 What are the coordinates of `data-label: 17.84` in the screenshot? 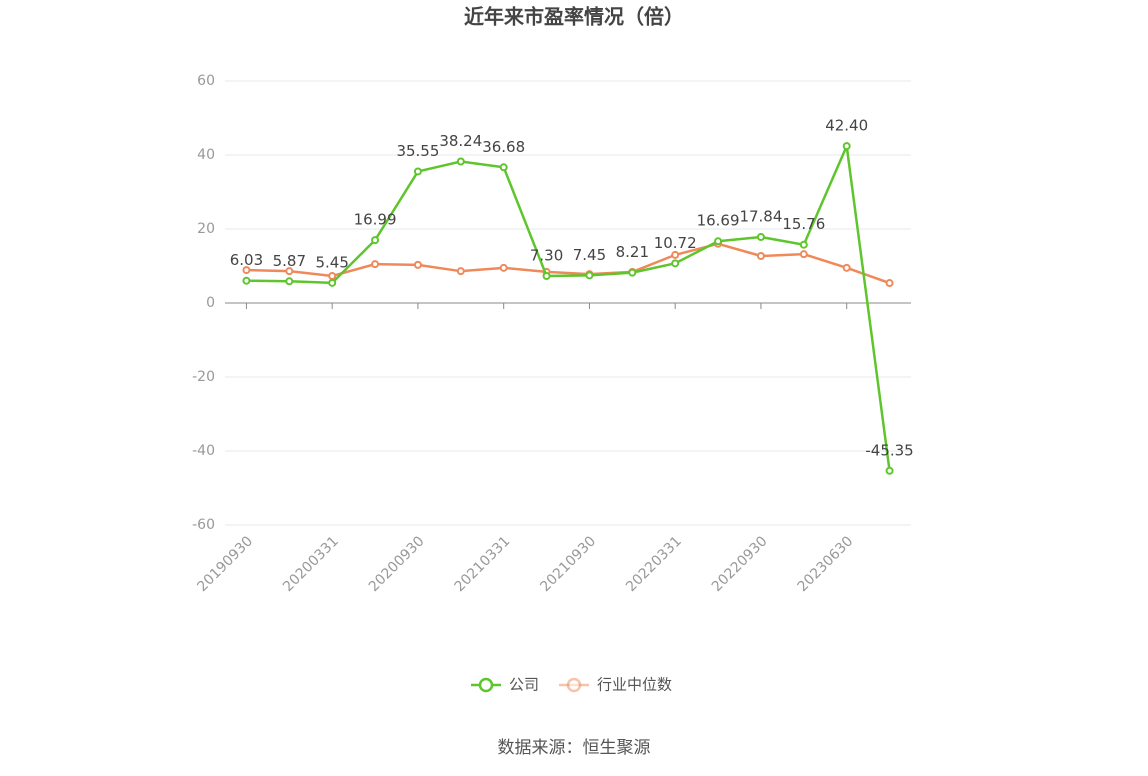 It's located at (760, 216).